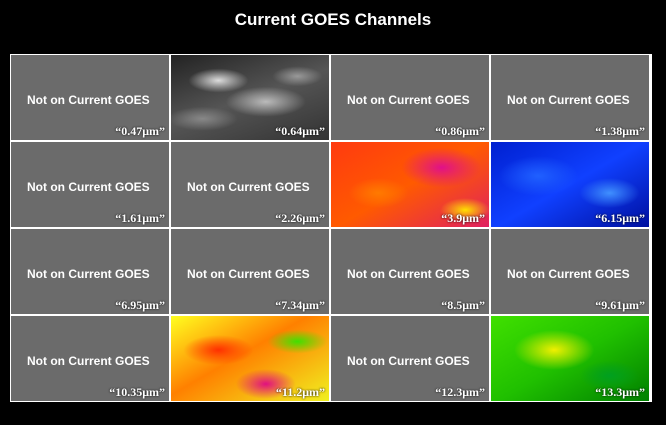  What do you see at coordinates (140, 131) in the screenshot?
I see `wavelength-label: “0.47μm”` at bounding box center [140, 131].